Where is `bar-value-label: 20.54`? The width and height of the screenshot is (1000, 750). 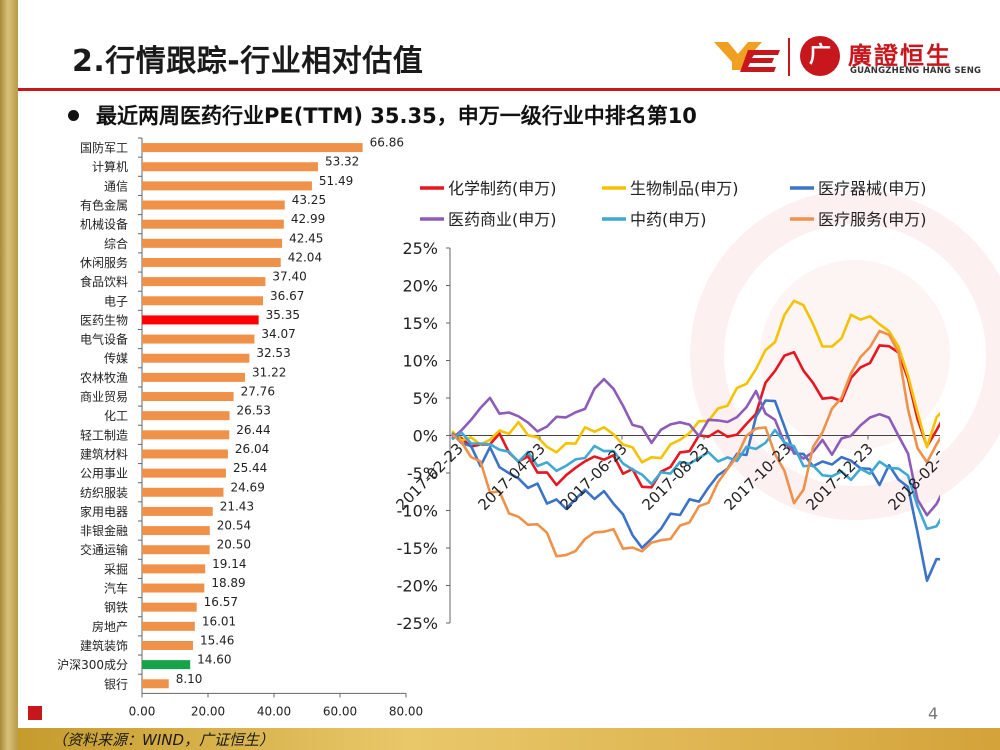 bar-value-label: 20.54 is located at coordinates (234, 526).